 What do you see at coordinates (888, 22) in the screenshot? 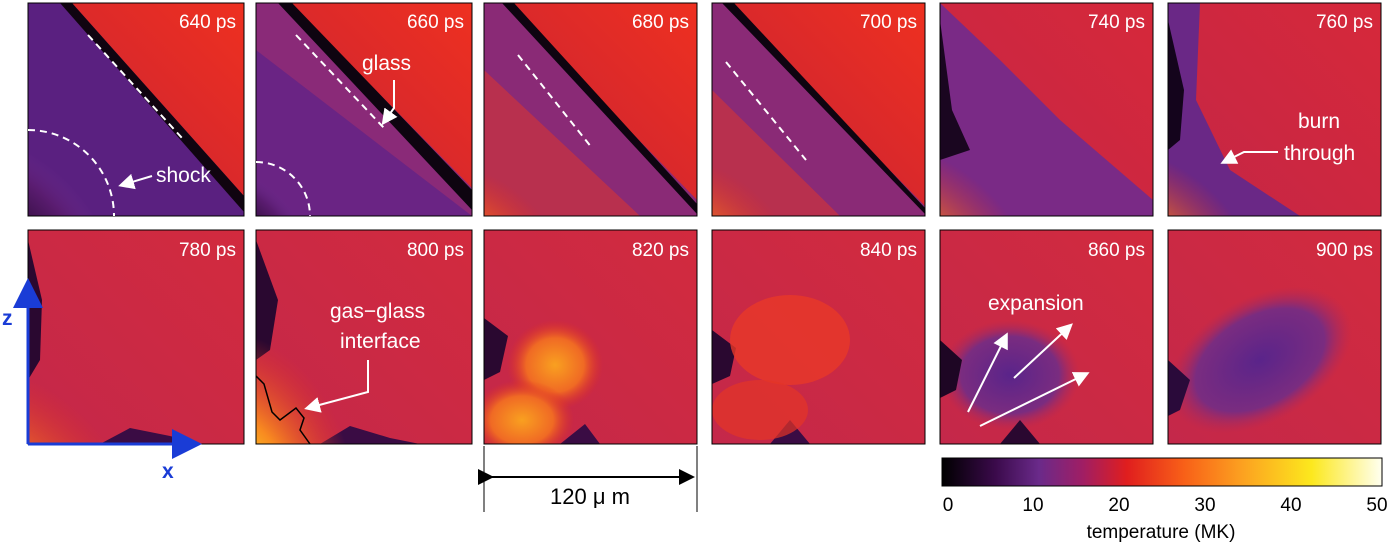
I see `time-label-700: 700 ps` at bounding box center [888, 22].